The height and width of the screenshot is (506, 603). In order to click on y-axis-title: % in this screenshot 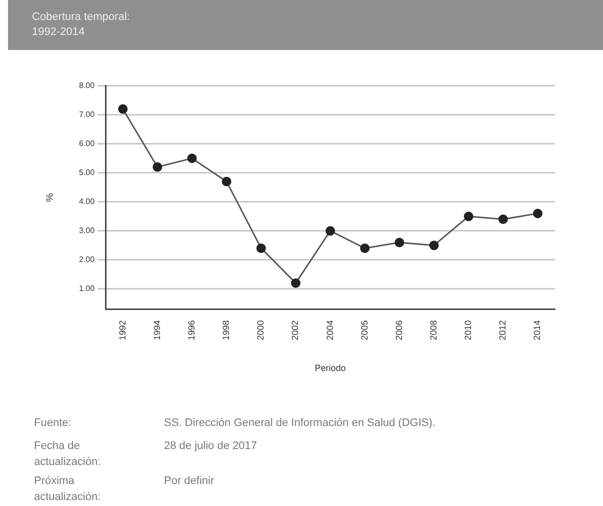, I will do `click(50, 197)`.